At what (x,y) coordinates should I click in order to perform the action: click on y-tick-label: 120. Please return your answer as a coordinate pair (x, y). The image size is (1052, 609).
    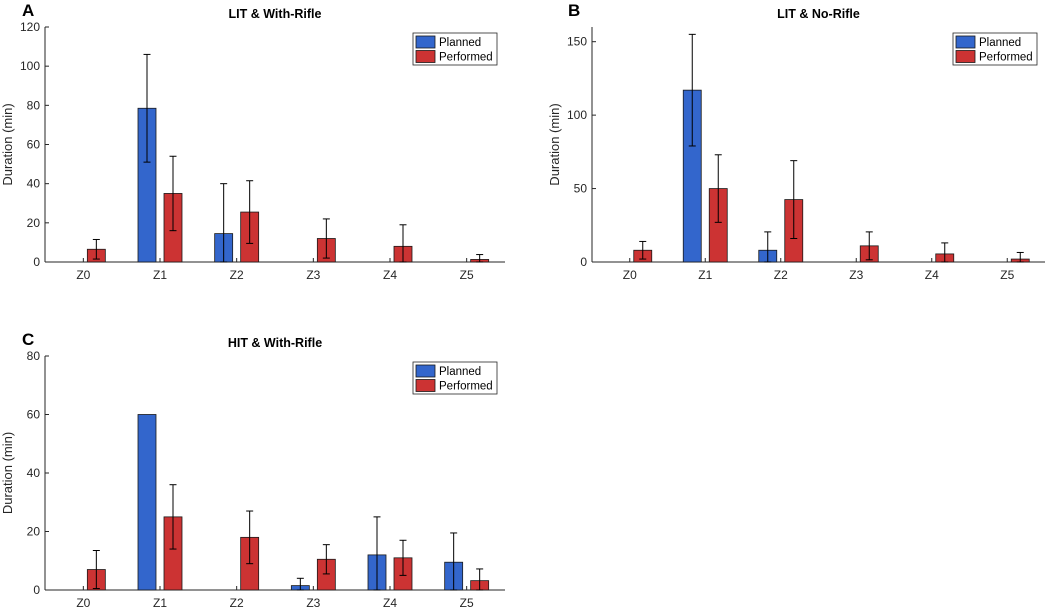
    Looking at the image, I should click on (30, 27).